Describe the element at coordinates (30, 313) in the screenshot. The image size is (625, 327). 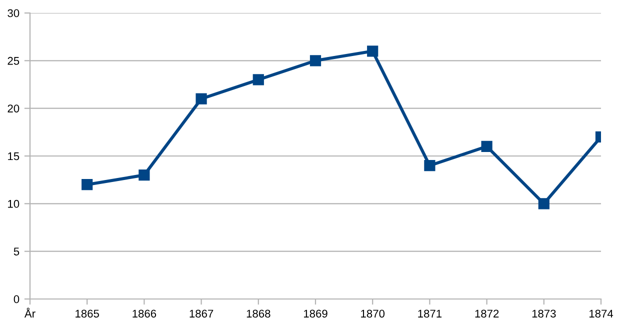
I see `x-tick-label: År` at that location.